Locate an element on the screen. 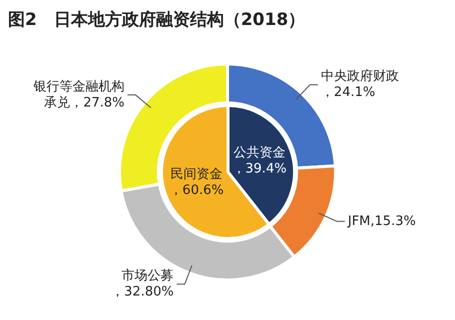 This screenshot has height=320, width=455. data-label: ，32.80% is located at coordinates (142, 292).